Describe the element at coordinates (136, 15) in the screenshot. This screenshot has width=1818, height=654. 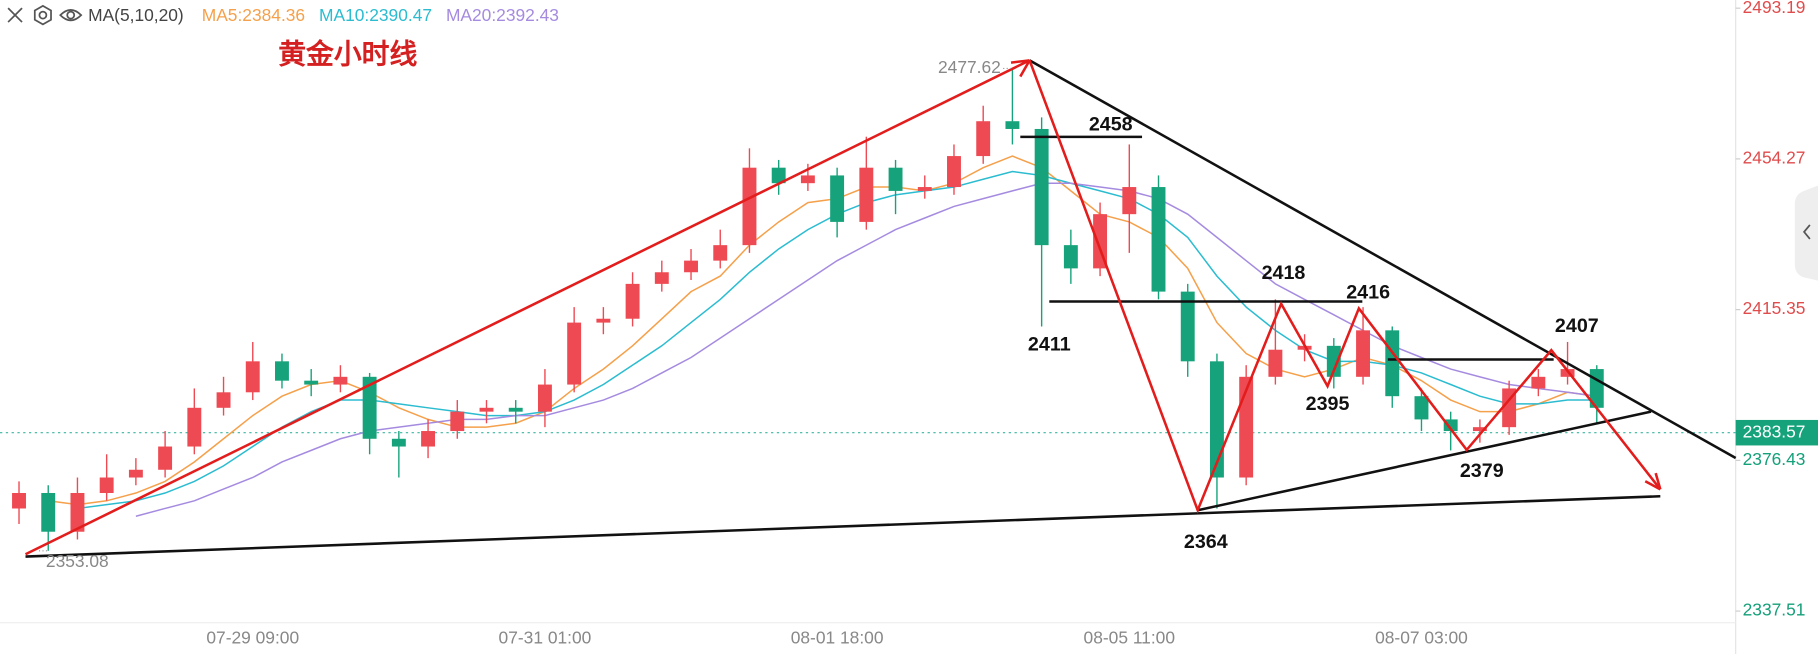
I see `indicator-label: MA(5,10,20)` at that location.